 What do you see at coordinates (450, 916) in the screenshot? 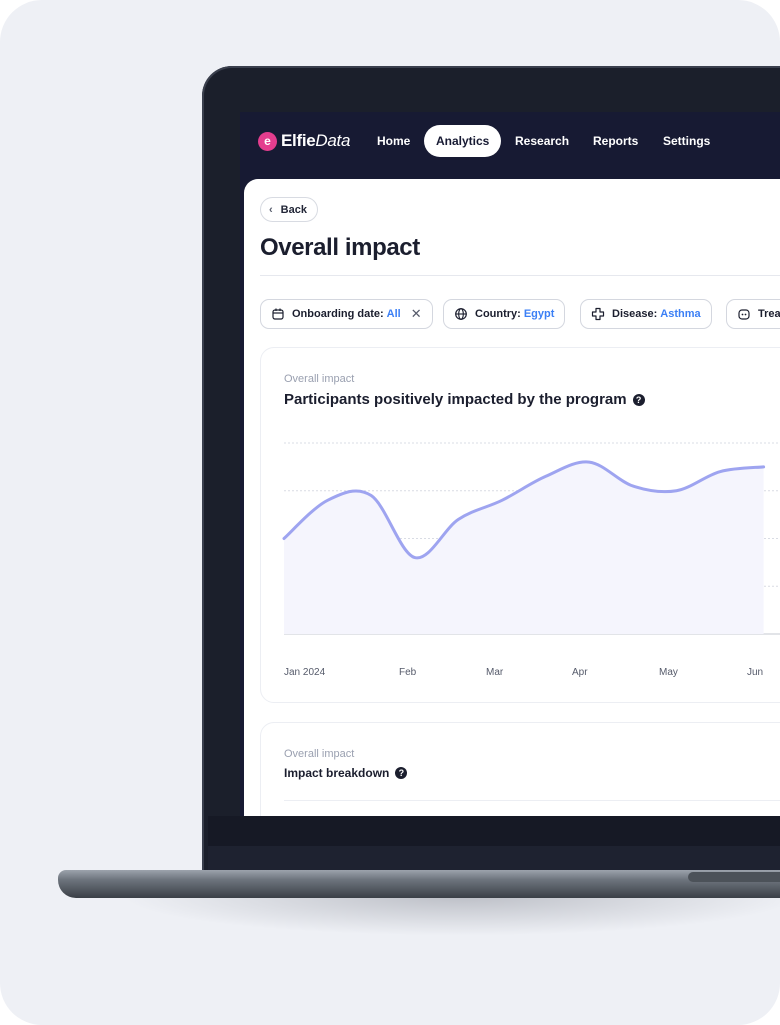
I see `laptop-shadow` at bounding box center [450, 916].